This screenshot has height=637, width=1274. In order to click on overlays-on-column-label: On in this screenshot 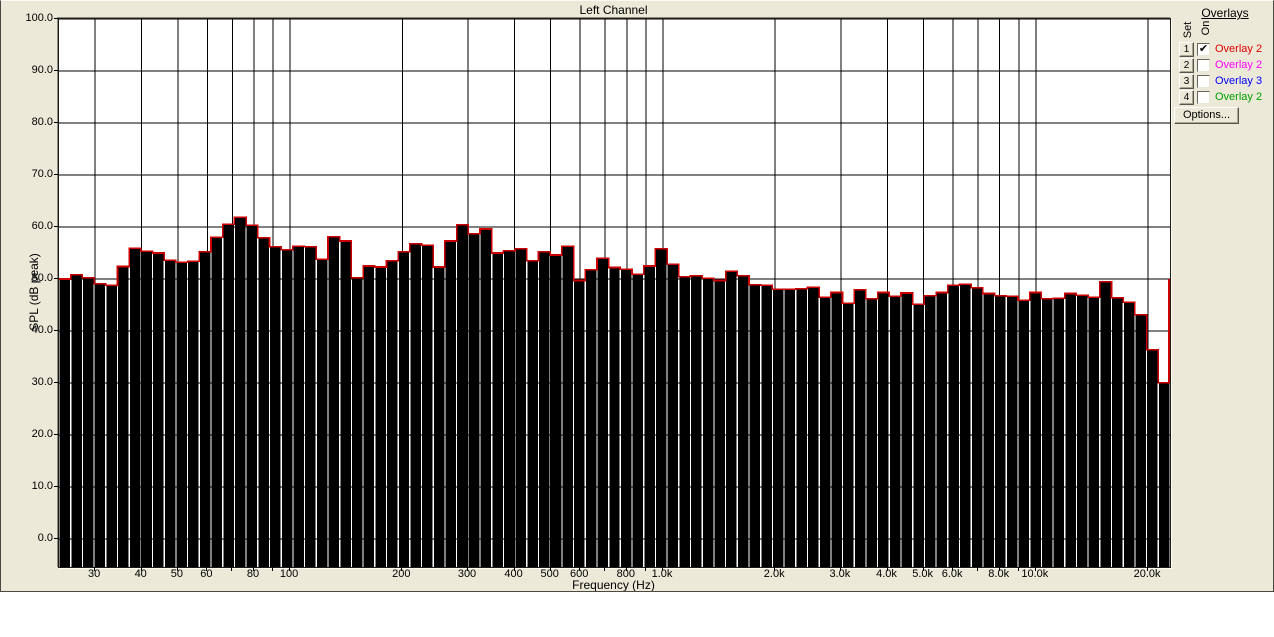, I will do `click(1206, 28)`.